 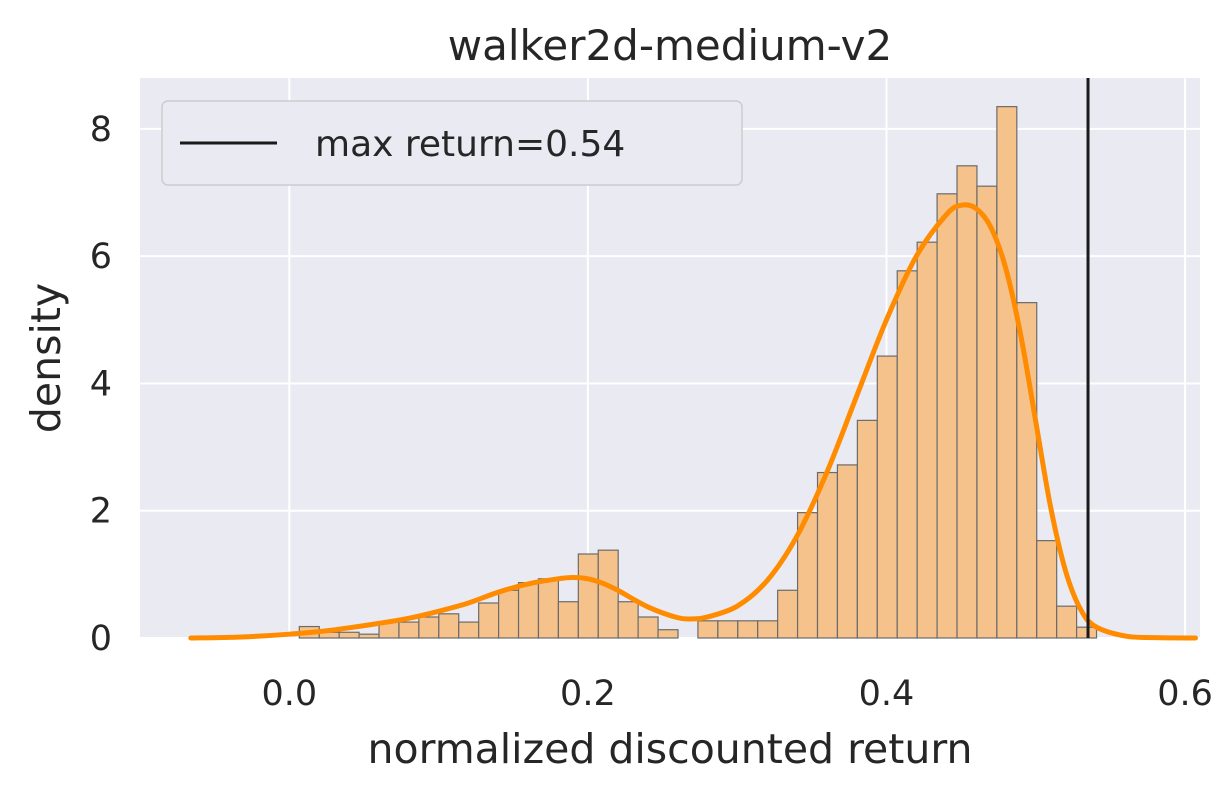 I want to click on chart-title: walker2d-medium-v2, so click(x=670, y=45).